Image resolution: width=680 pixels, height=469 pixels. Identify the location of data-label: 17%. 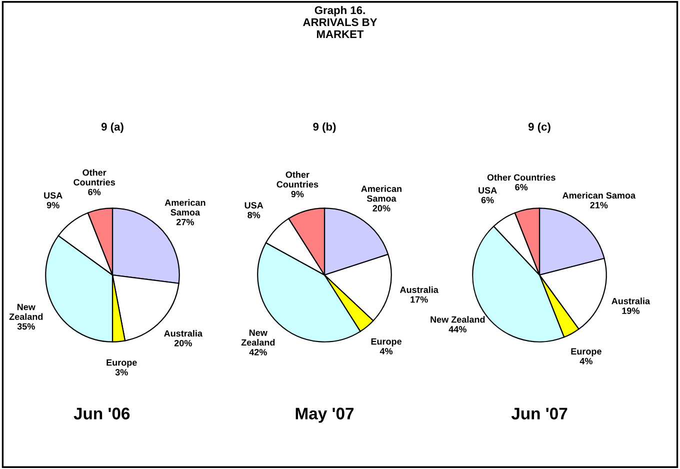
(419, 299).